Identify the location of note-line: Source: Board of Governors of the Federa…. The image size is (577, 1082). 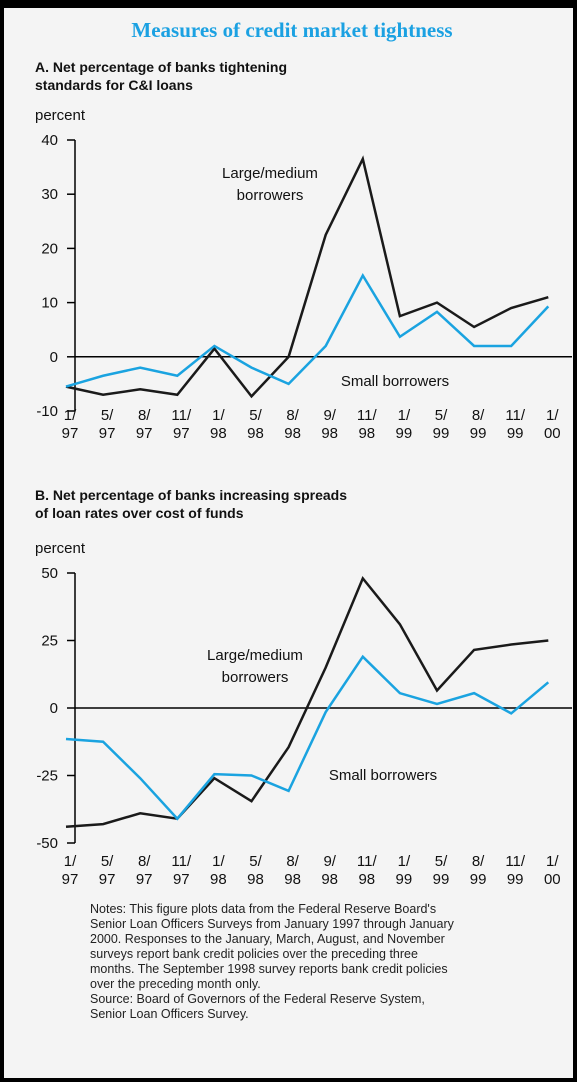
(257, 999).